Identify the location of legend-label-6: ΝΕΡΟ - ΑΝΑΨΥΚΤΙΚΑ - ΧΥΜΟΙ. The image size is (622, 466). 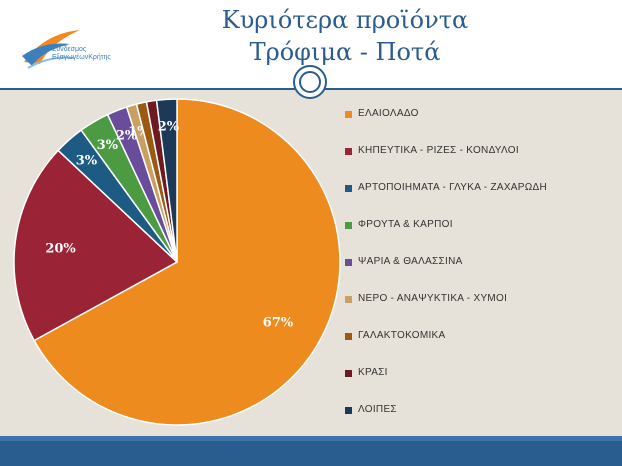
(433, 298).